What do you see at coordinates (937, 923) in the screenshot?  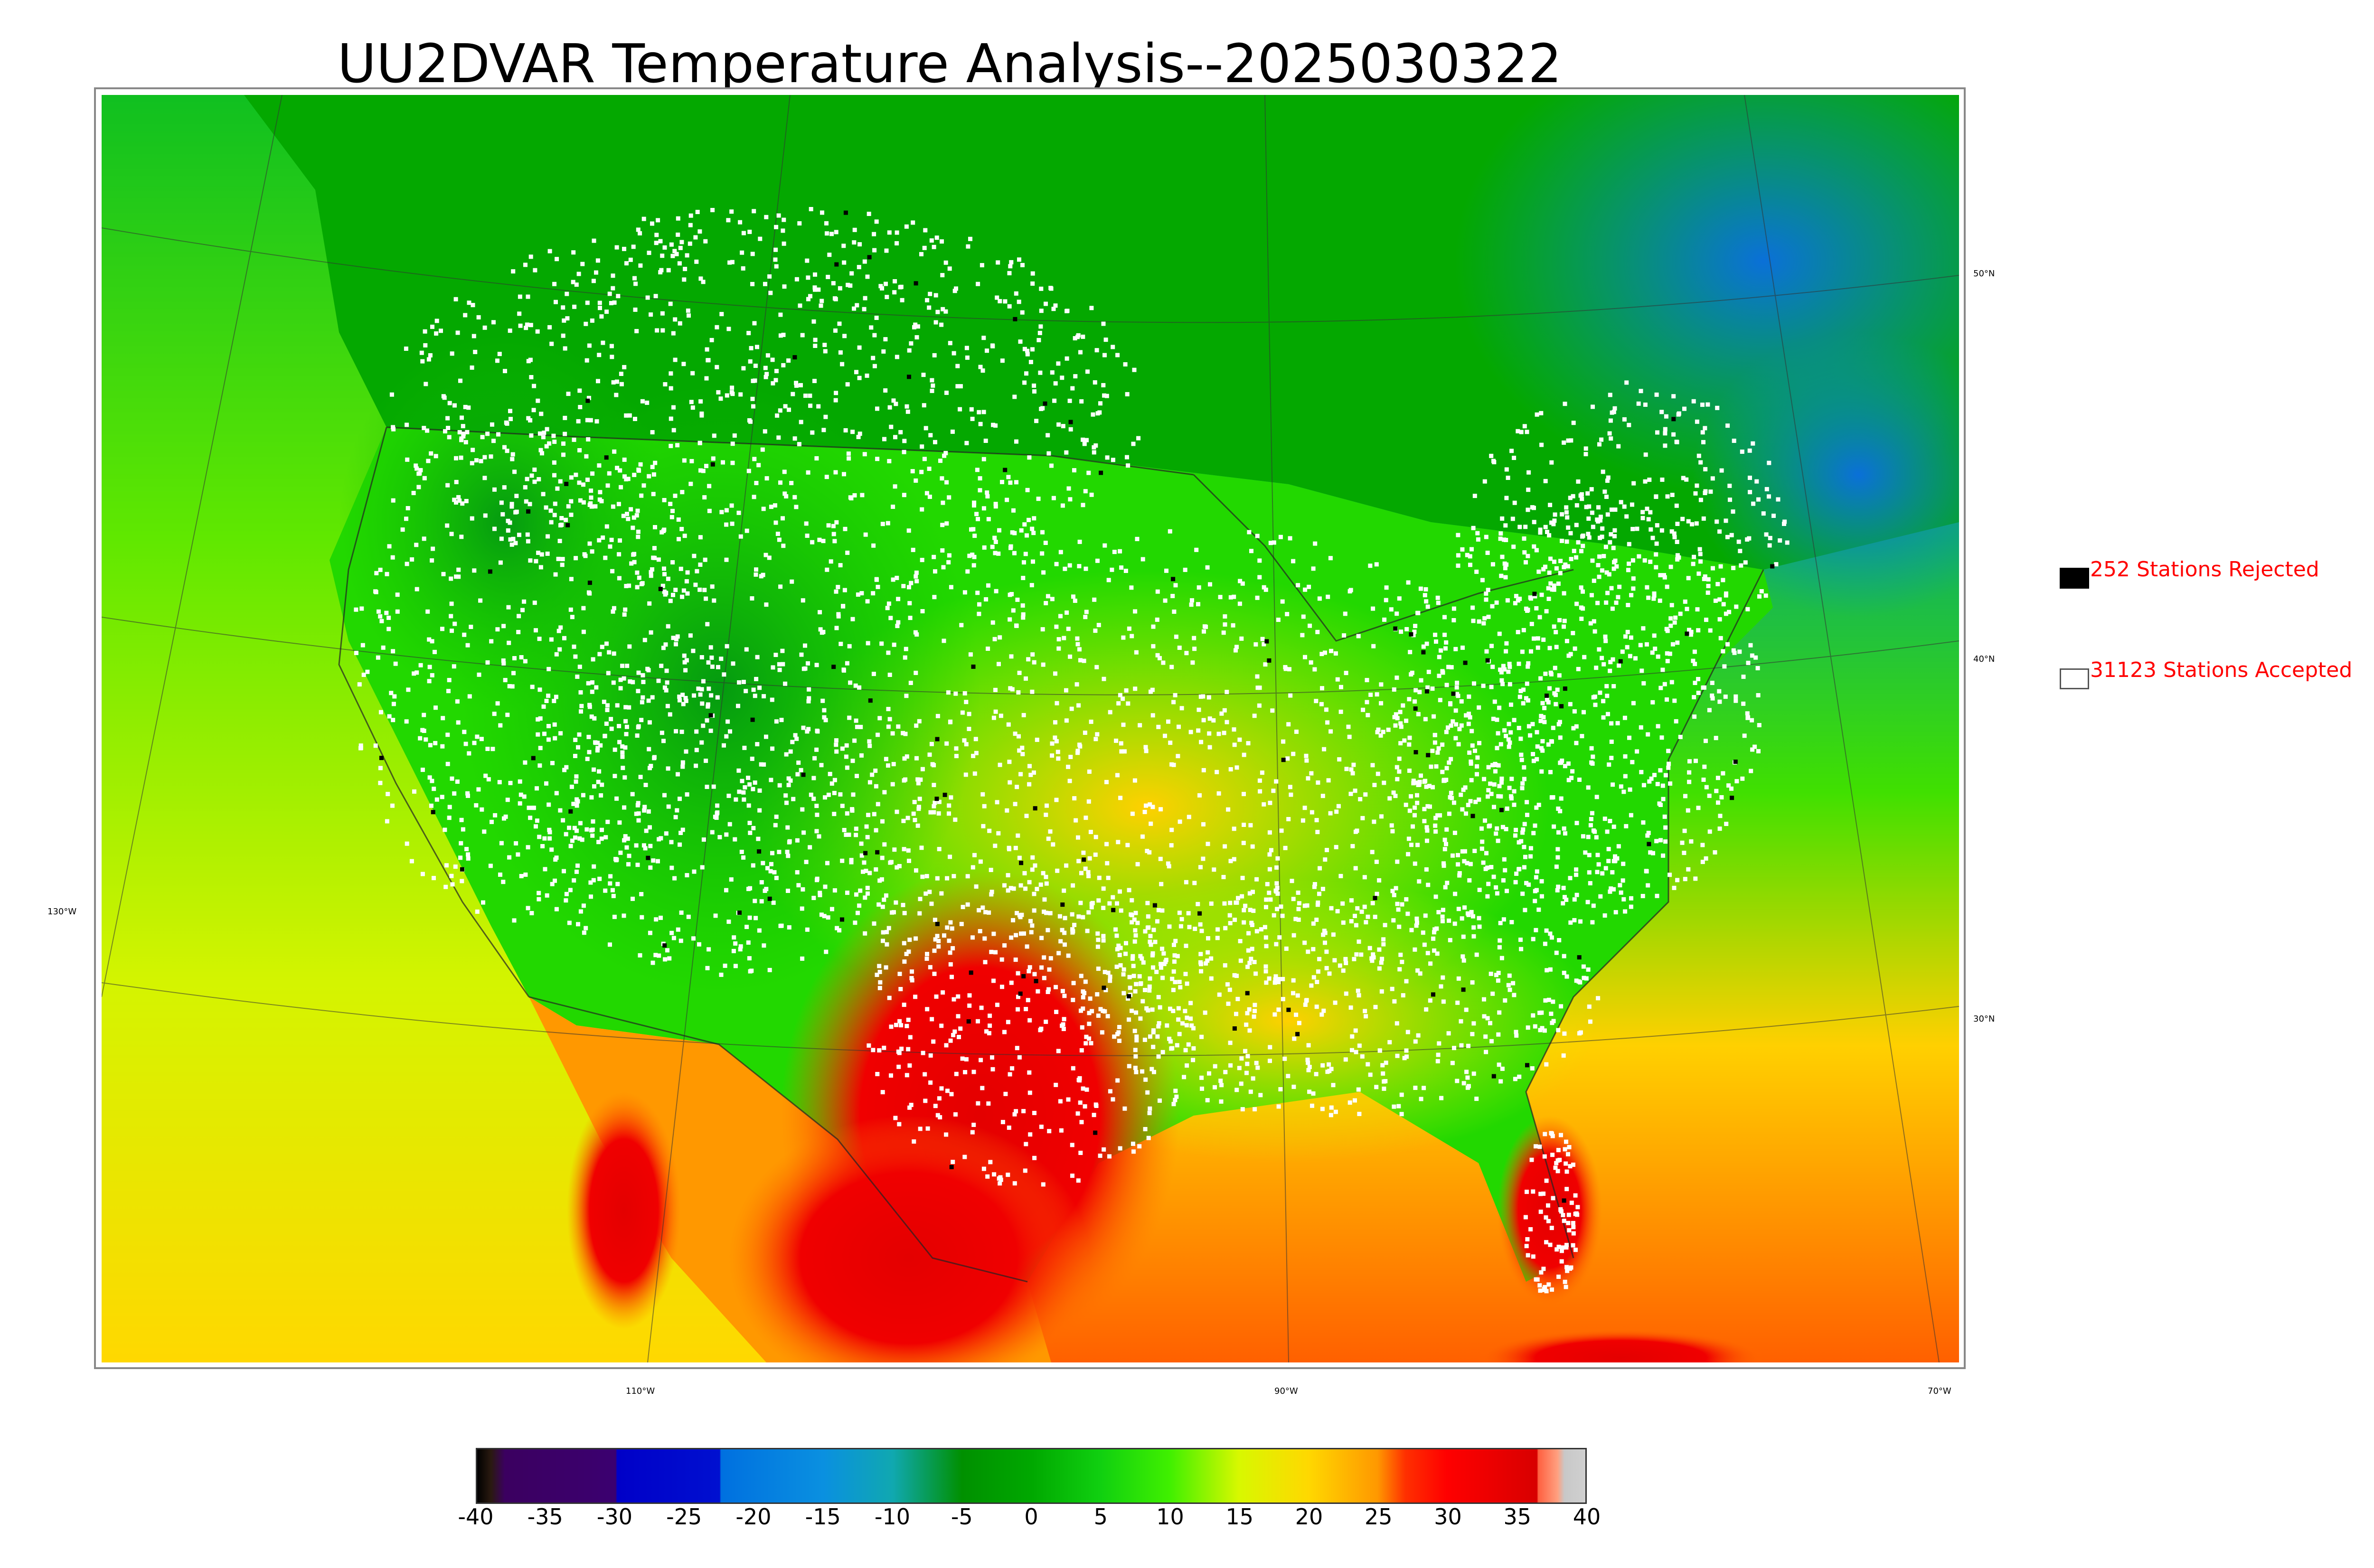 I see `rejected-station-marker` at bounding box center [937, 923].